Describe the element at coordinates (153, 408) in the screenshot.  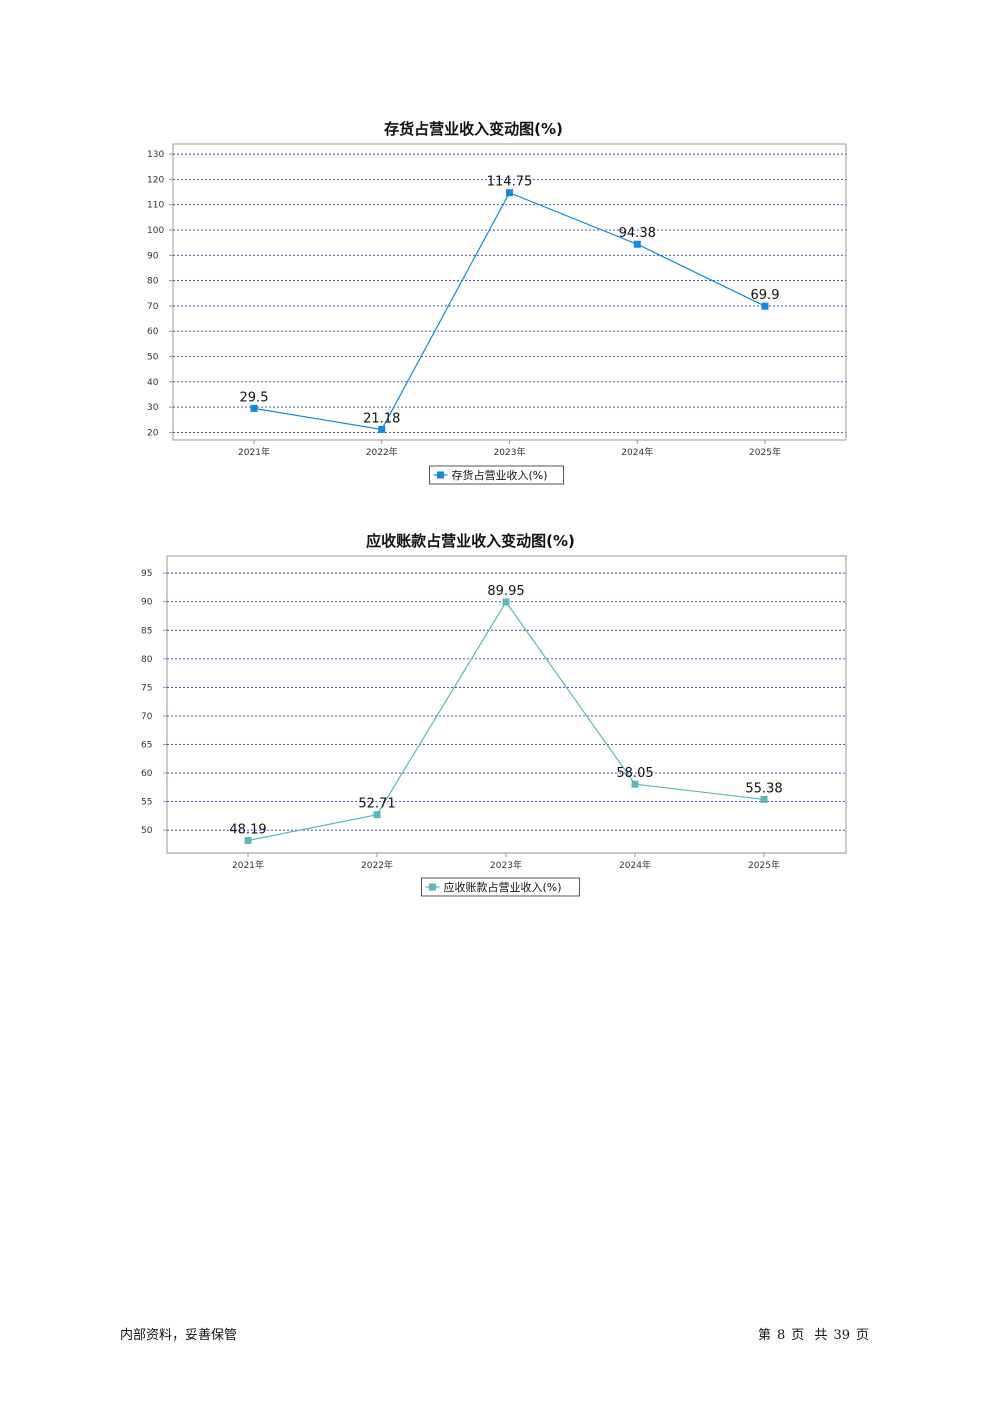
I see `y-tick-label: 30` at that location.